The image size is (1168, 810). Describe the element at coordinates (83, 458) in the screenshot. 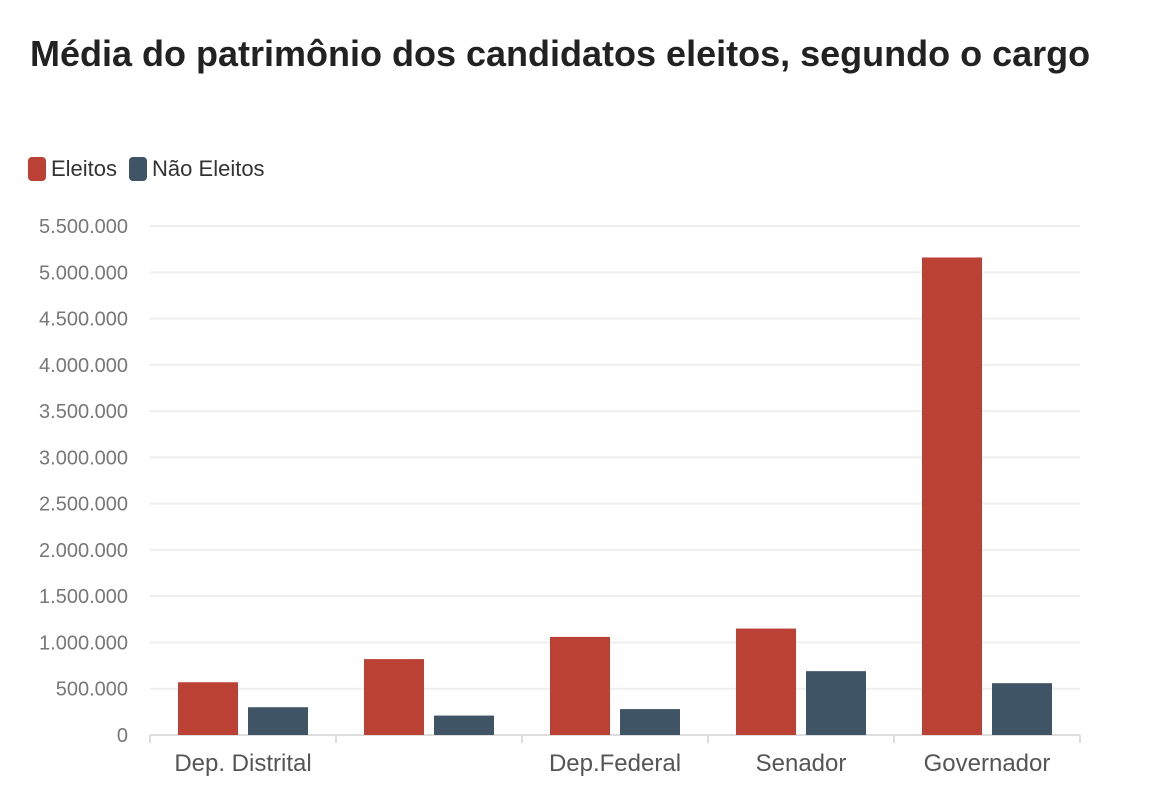

I see `y-tick-label: 3.000.000` at that location.